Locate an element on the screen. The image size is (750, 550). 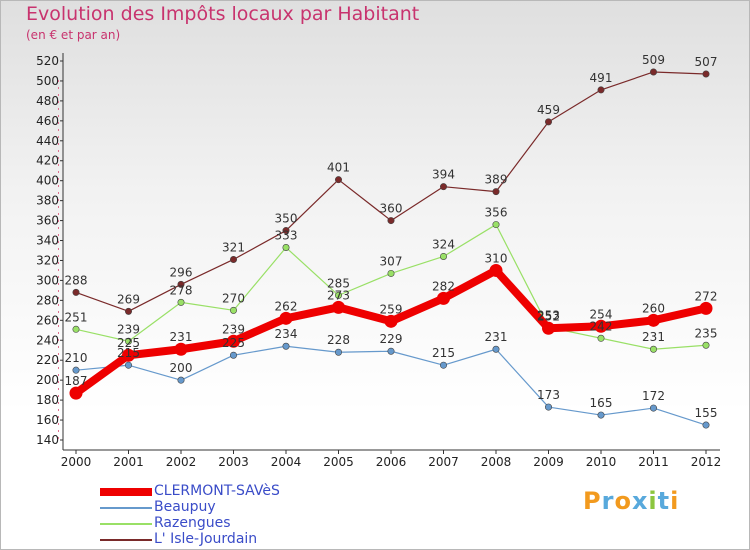
x-tick-label: 2001 is located at coordinates (128, 462).